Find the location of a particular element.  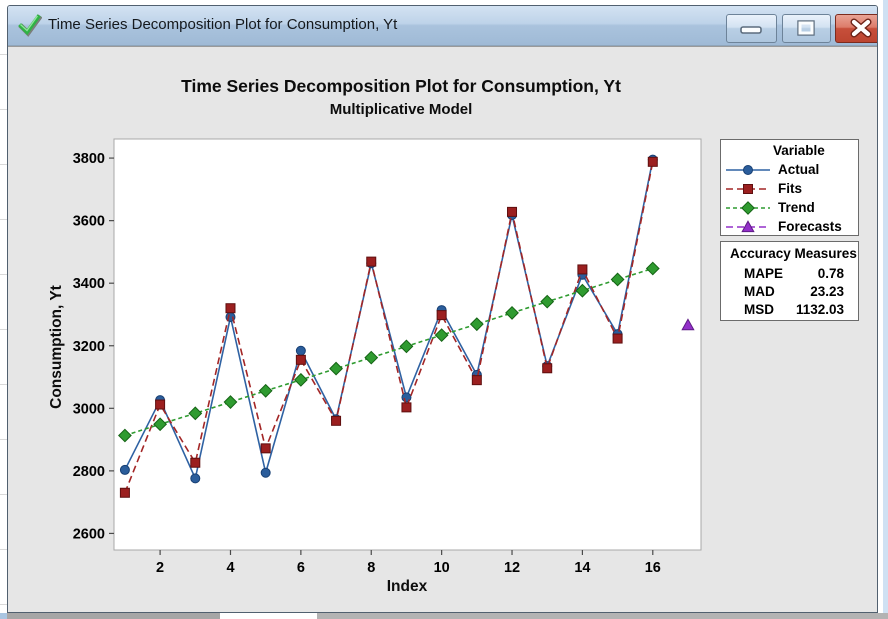

background-right-strip is located at coordinates (883, 309).